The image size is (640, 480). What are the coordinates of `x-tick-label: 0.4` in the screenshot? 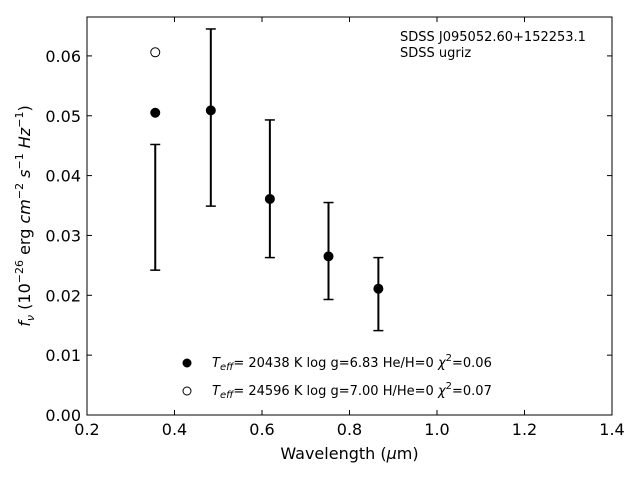 It's located at (174, 429).